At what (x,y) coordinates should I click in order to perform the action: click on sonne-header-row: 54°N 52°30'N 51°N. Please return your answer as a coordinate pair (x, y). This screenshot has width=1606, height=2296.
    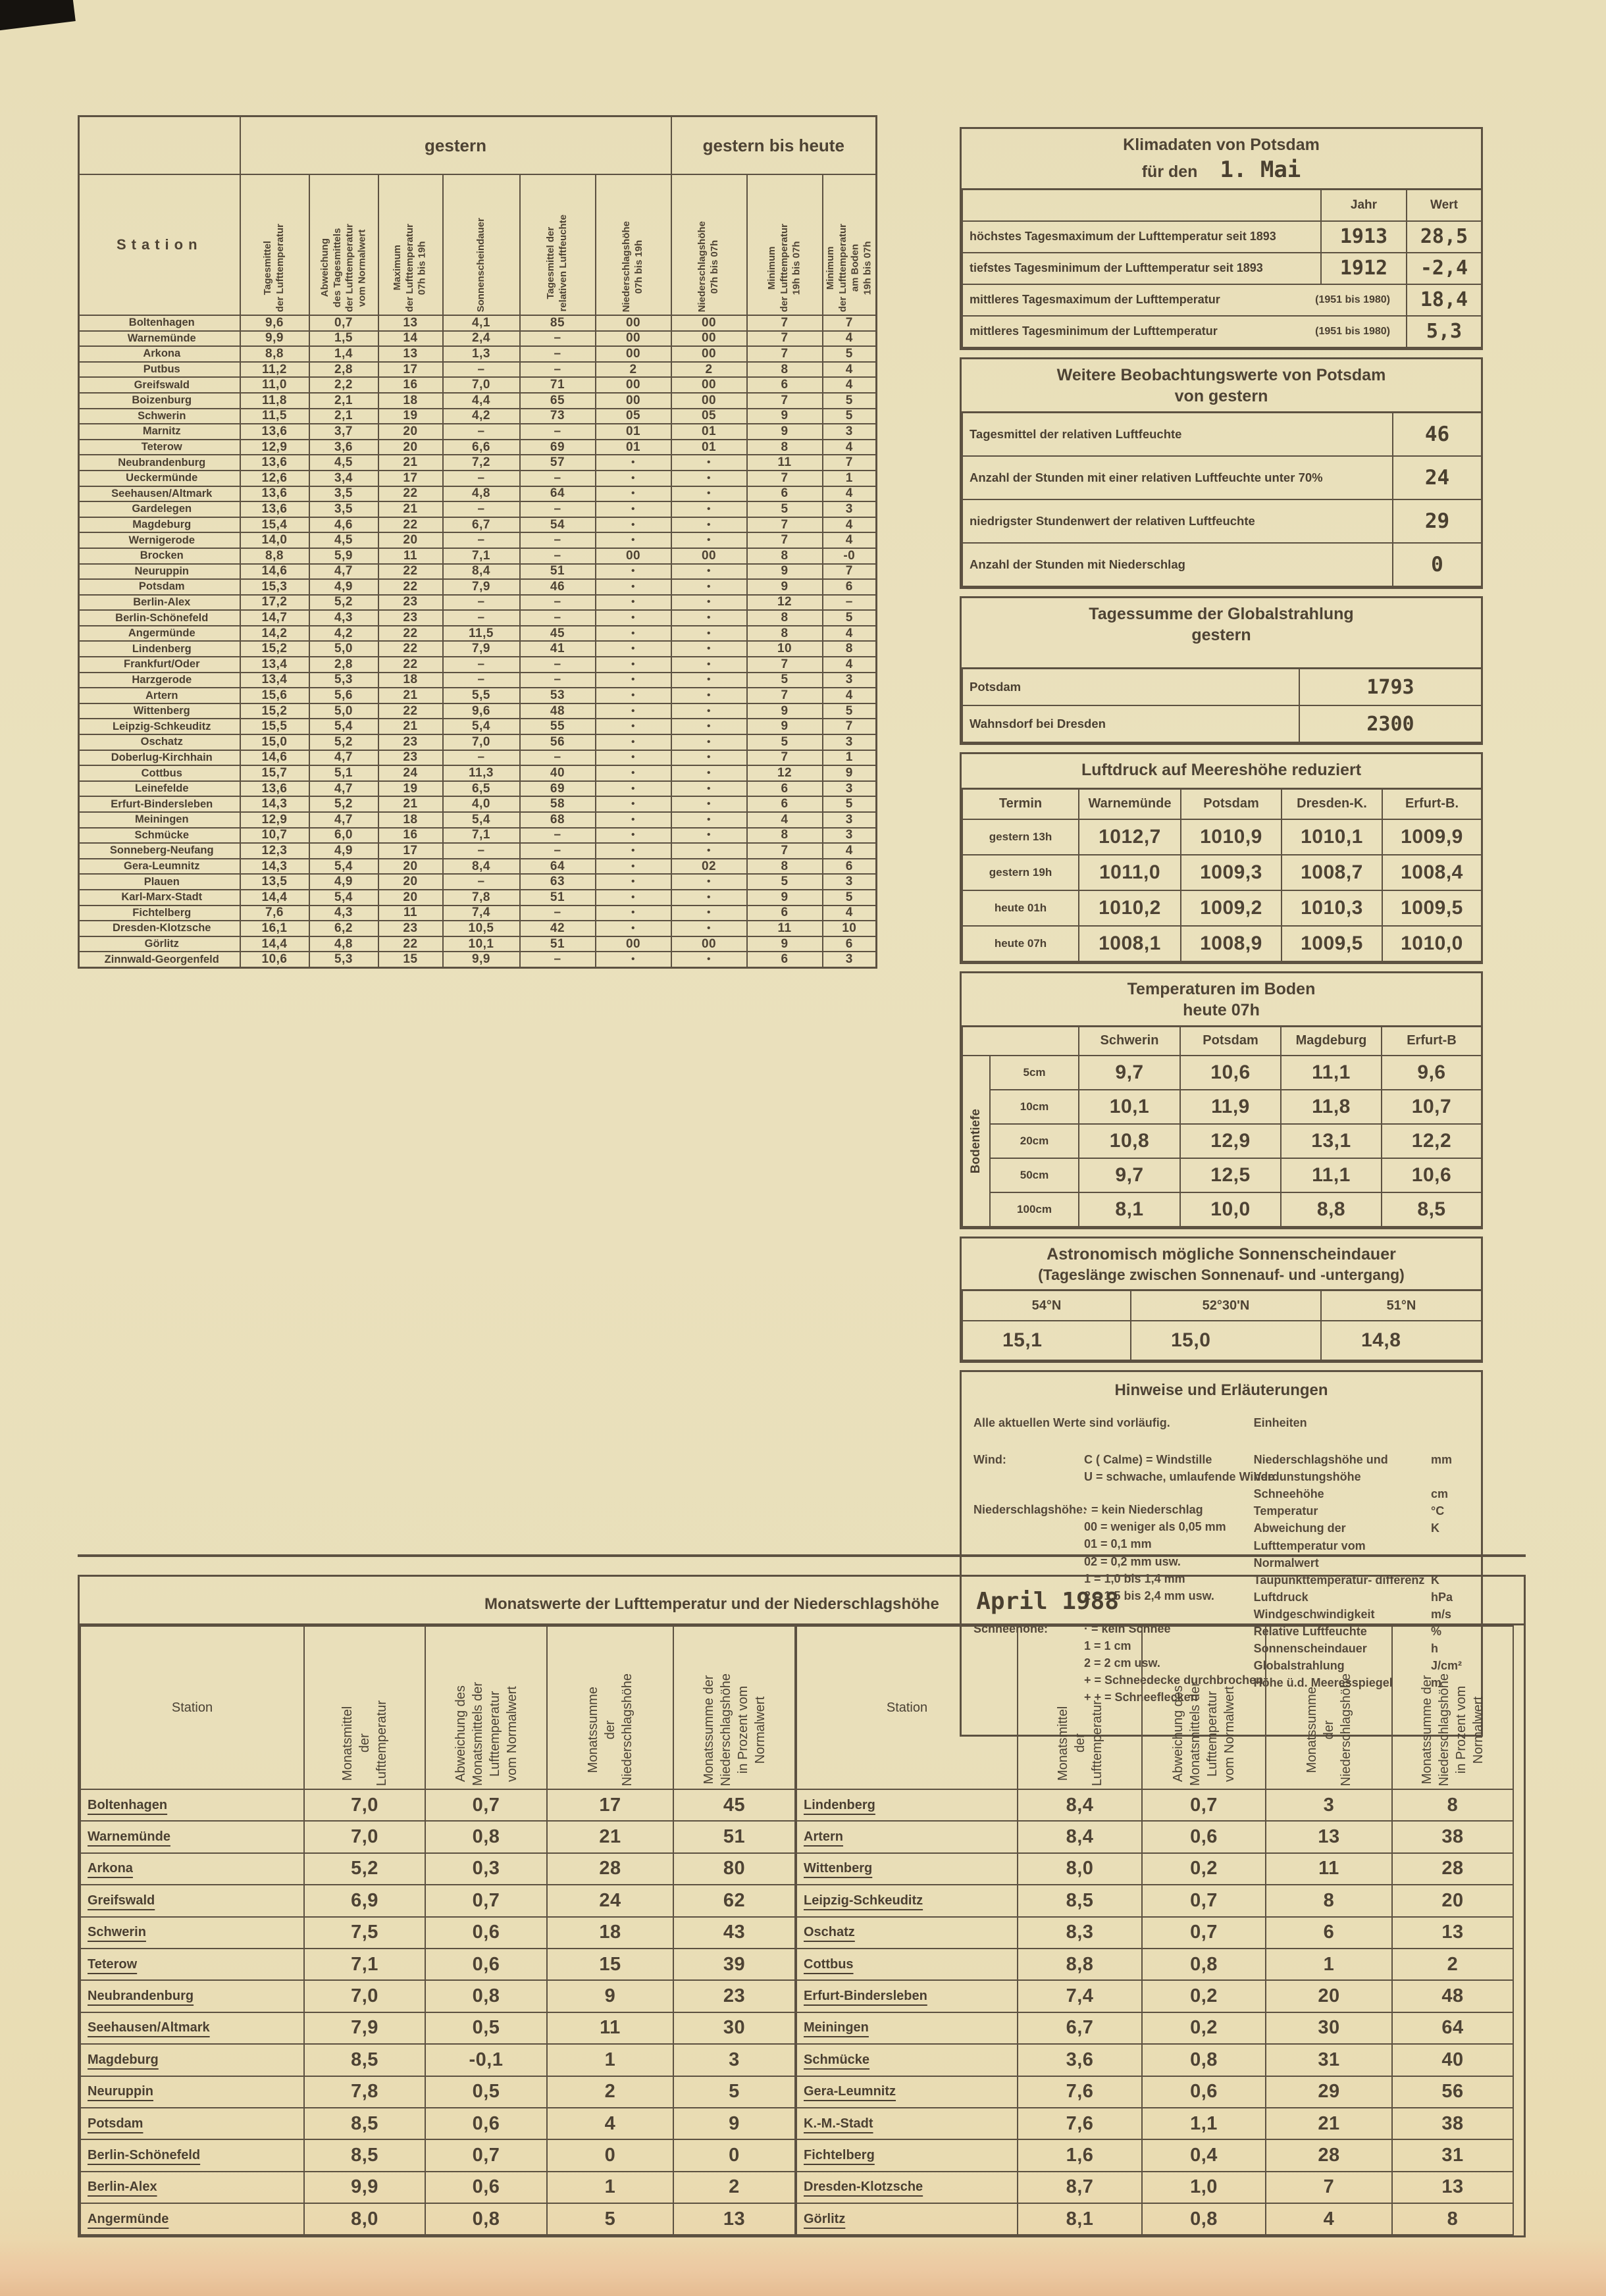
    Looking at the image, I should click on (1222, 1305).